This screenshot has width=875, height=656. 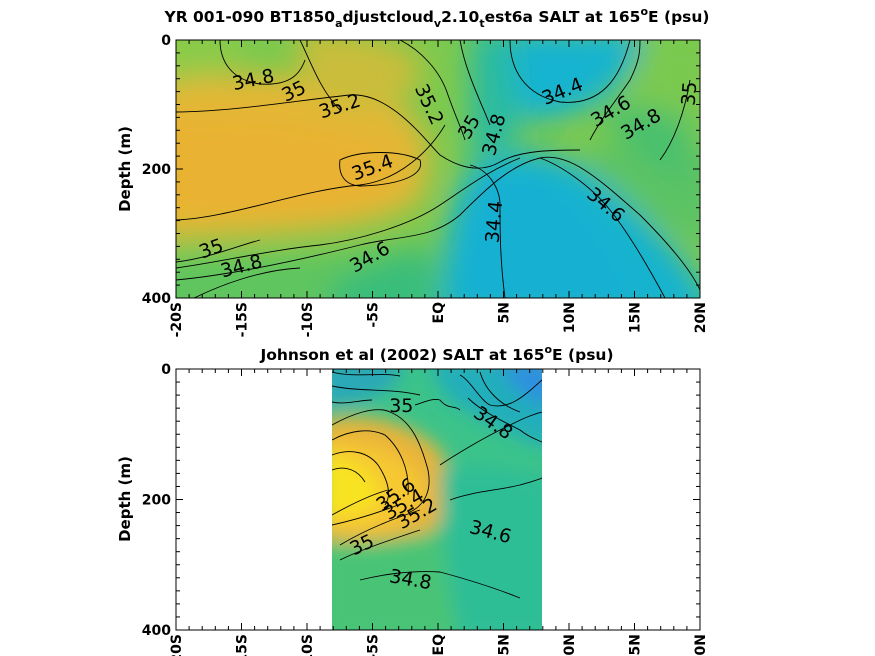 I want to click on bot-x-tick-label: 5N, so click(x=505, y=644).